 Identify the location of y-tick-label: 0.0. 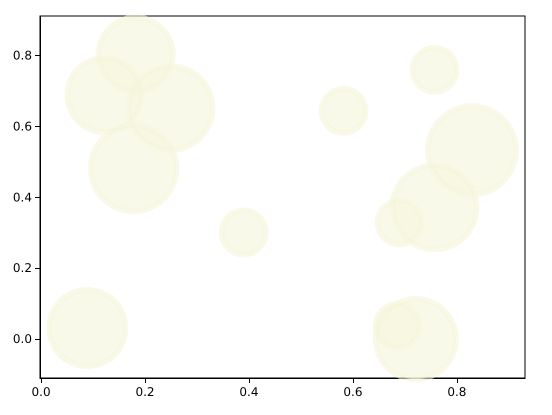
(22, 339).